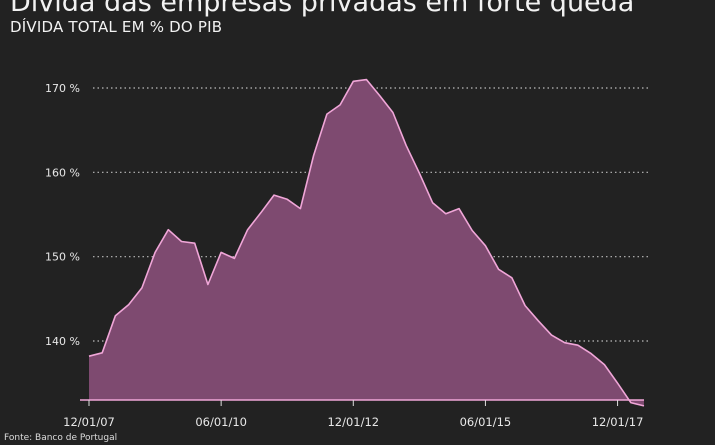 The image size is (715, 445). I want to click on x-tick-label: 06/01/15, so click(486, 422).